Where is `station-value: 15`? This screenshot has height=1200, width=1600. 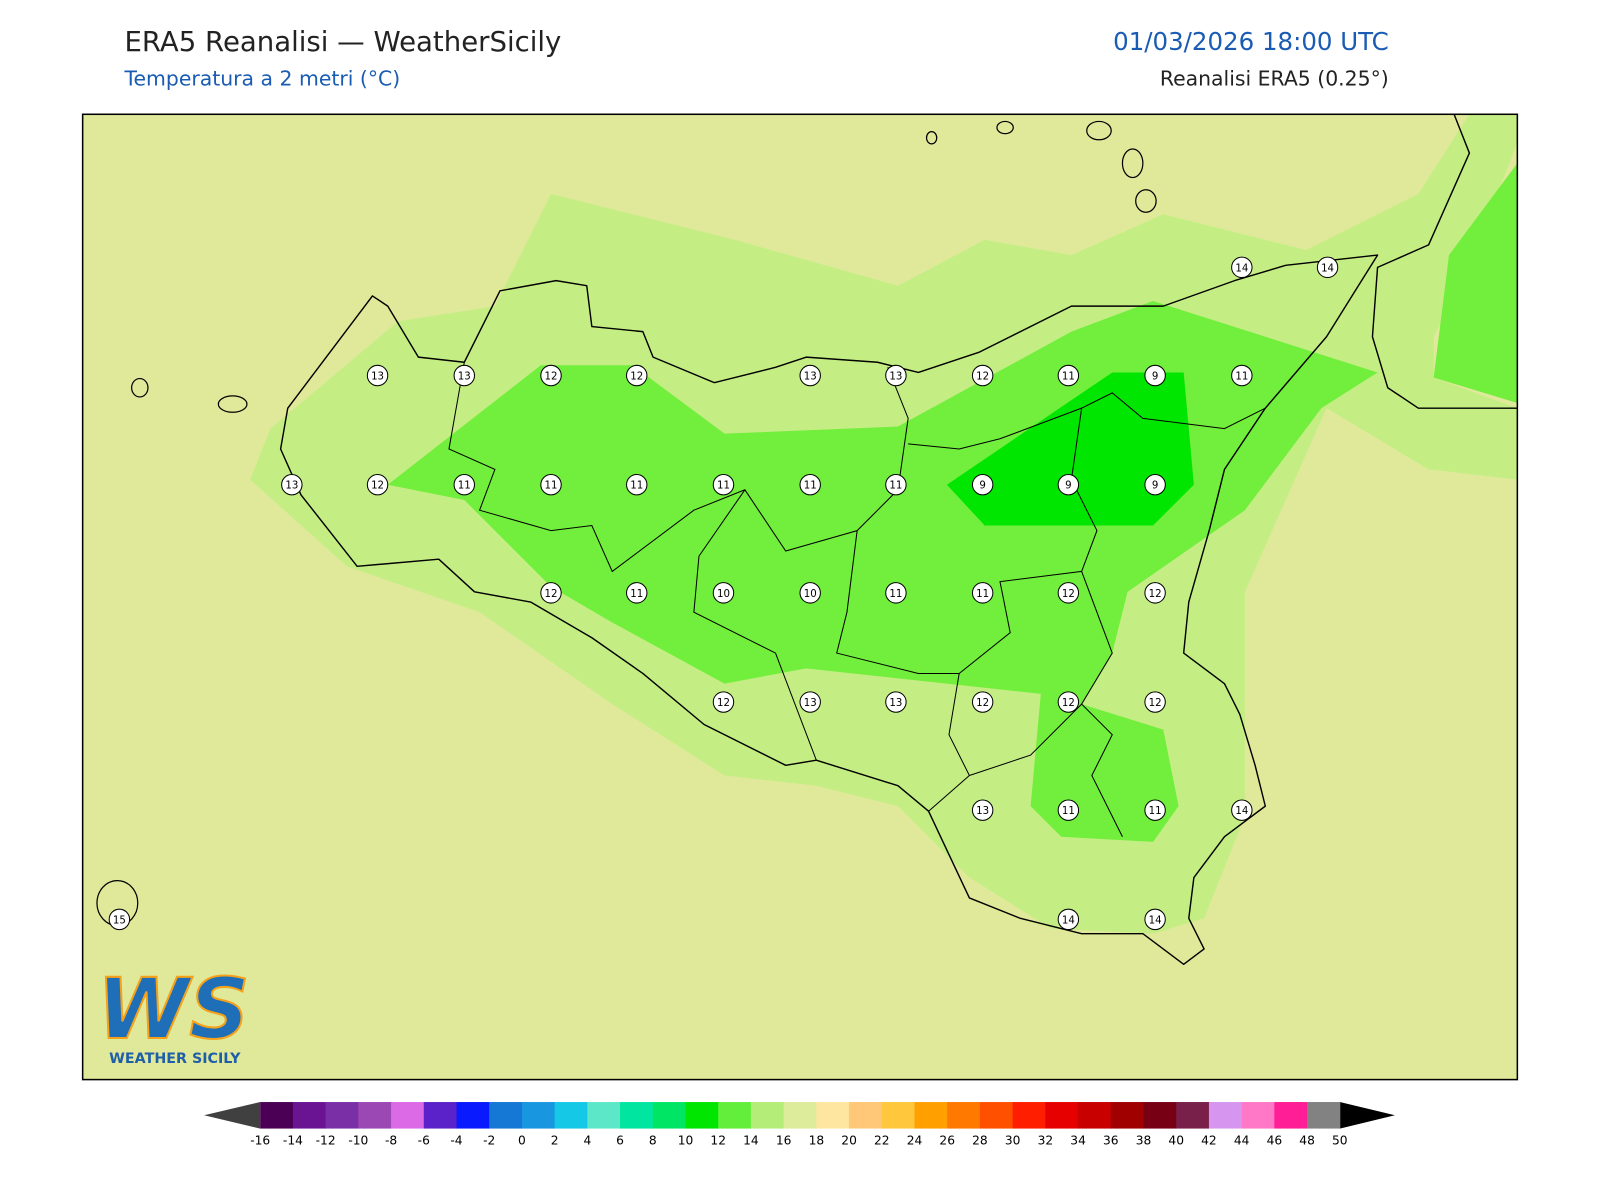
station-value: 15 is located at coordinates (119, 920).